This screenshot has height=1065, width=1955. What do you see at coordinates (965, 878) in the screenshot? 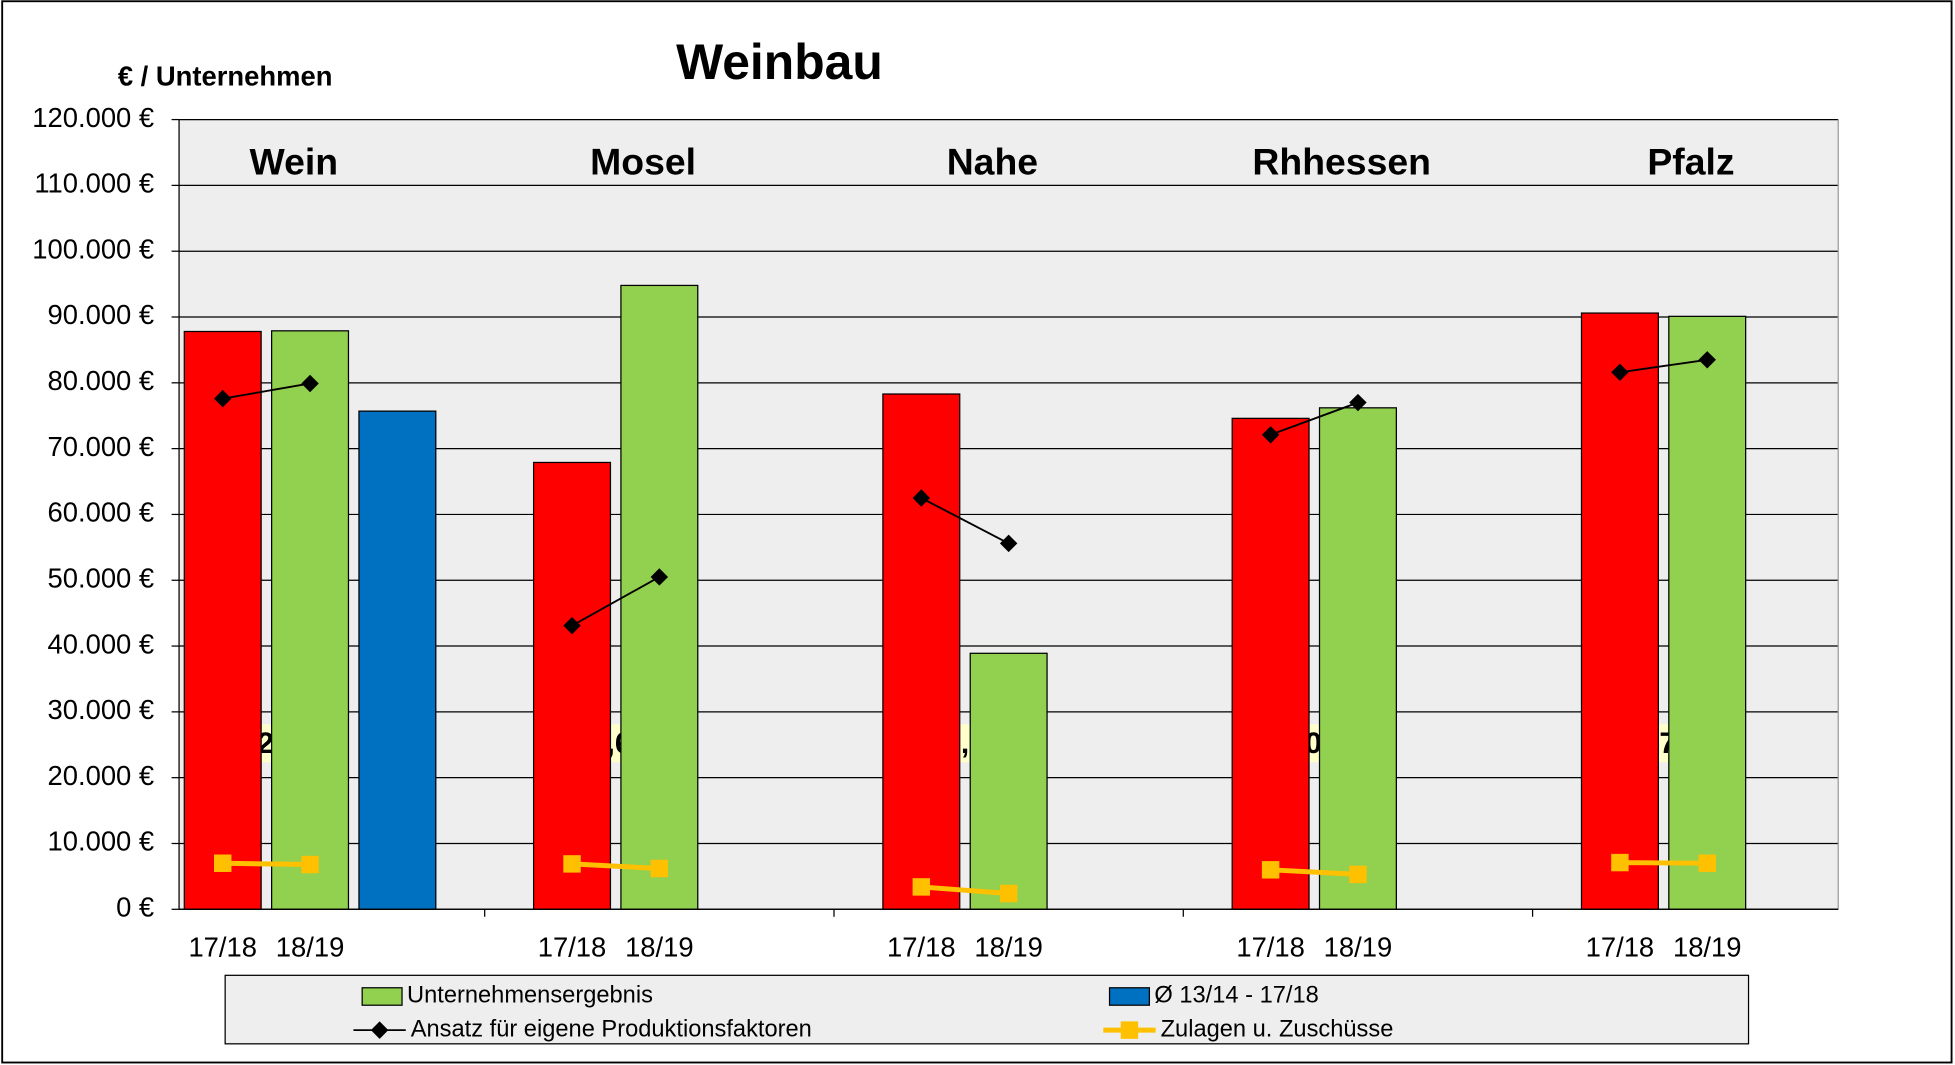
I see `line` at bounding box center [965, 878].